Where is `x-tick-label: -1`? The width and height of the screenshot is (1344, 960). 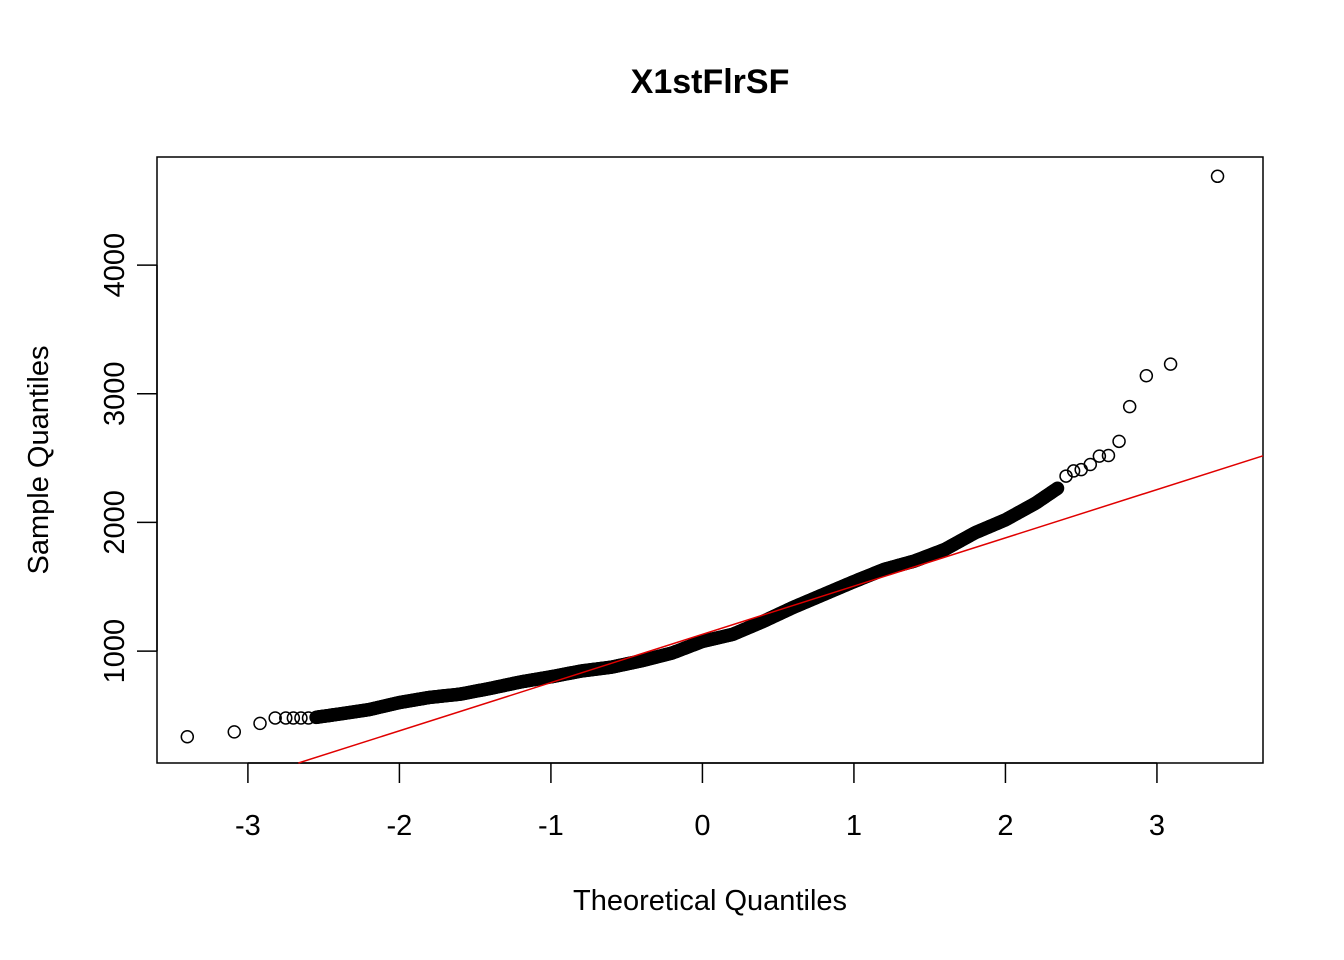
x-tick-label: -1 is located at coordinates (551, 826).